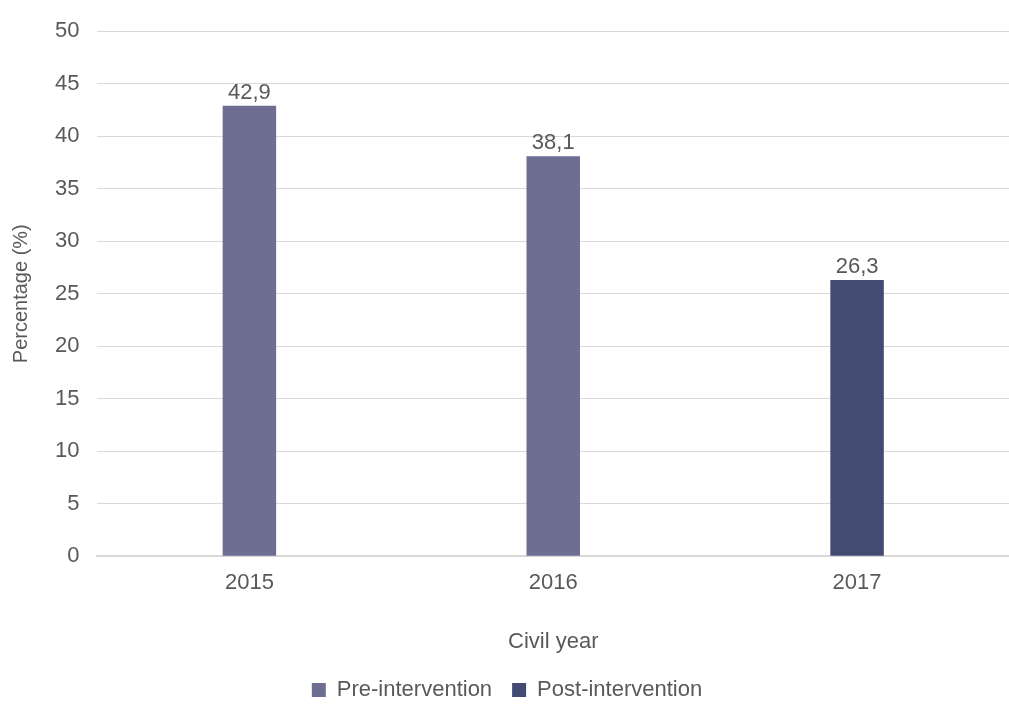  What do you see at coordinates (249, 91) in the screenshot?
I see `data-label: 42,9` at bounding box center [249, 91].